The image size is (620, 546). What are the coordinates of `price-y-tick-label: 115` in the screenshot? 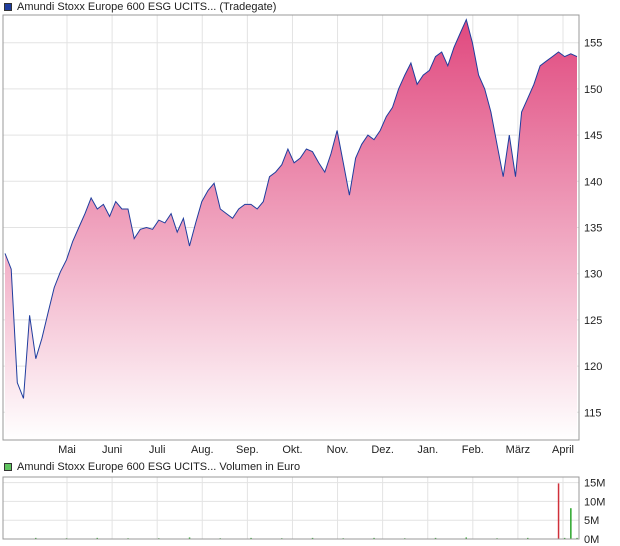 It's located at (593, 413).